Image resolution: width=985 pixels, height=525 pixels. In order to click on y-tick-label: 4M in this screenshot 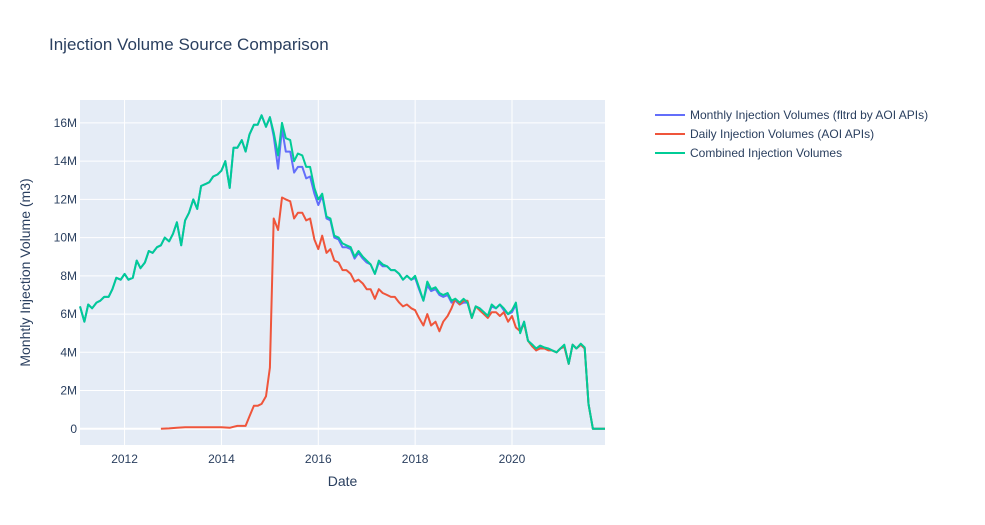, I will do `click(68, 352)`.